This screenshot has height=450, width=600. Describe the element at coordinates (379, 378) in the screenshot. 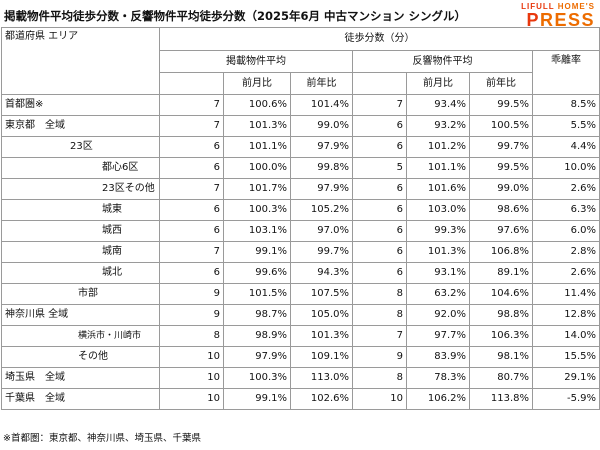

I see `response-value: 8` at that location.